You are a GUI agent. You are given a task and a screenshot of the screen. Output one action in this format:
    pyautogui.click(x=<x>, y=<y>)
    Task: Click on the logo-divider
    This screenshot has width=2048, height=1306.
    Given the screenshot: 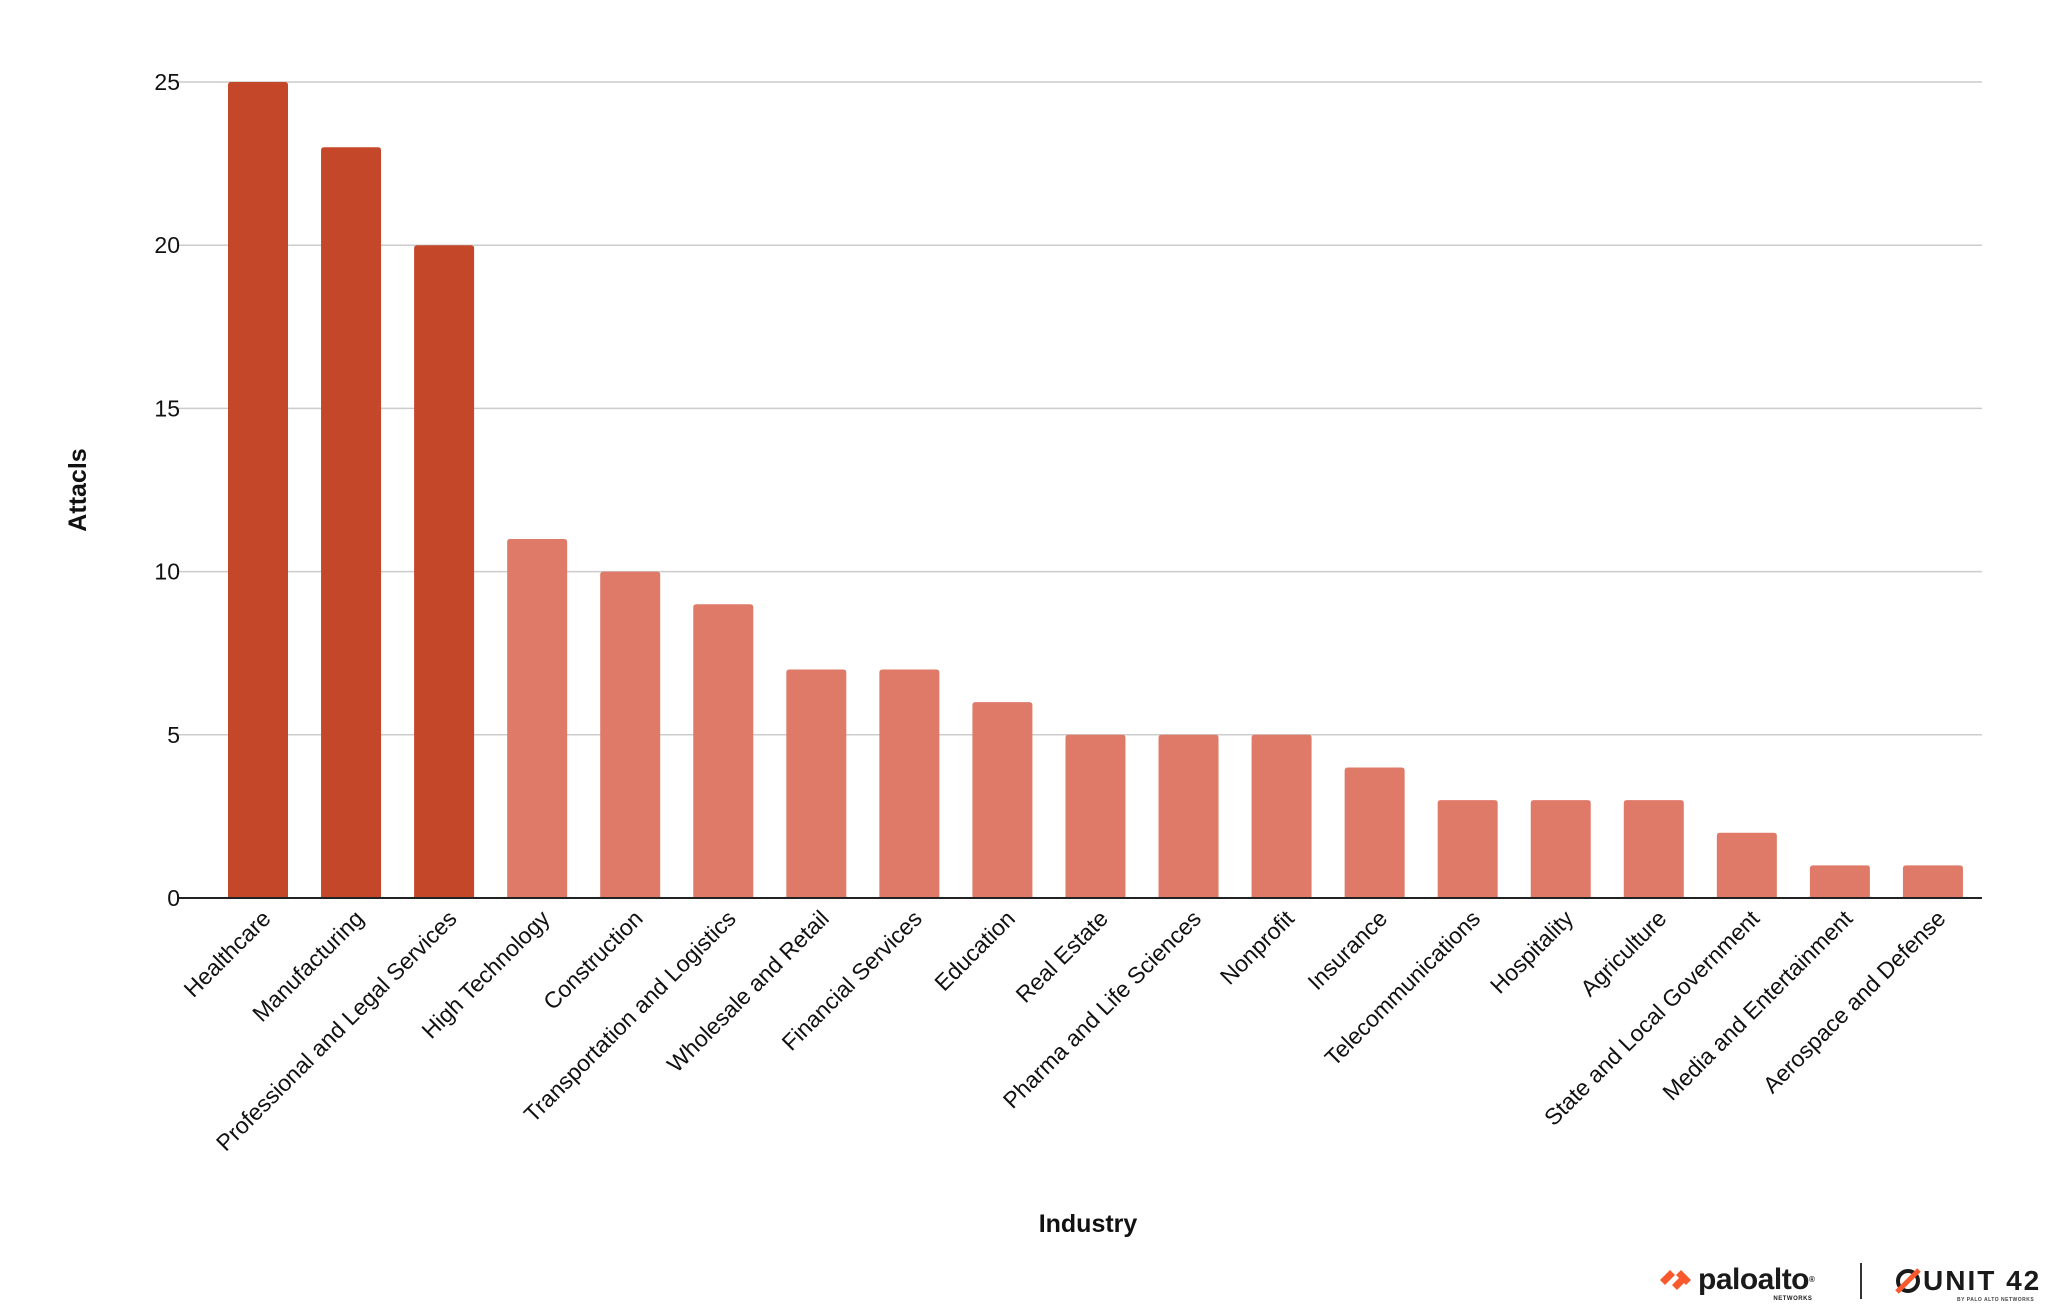 What is the action you would take?
    pyautogui.click(x=1861, y=1281)
    